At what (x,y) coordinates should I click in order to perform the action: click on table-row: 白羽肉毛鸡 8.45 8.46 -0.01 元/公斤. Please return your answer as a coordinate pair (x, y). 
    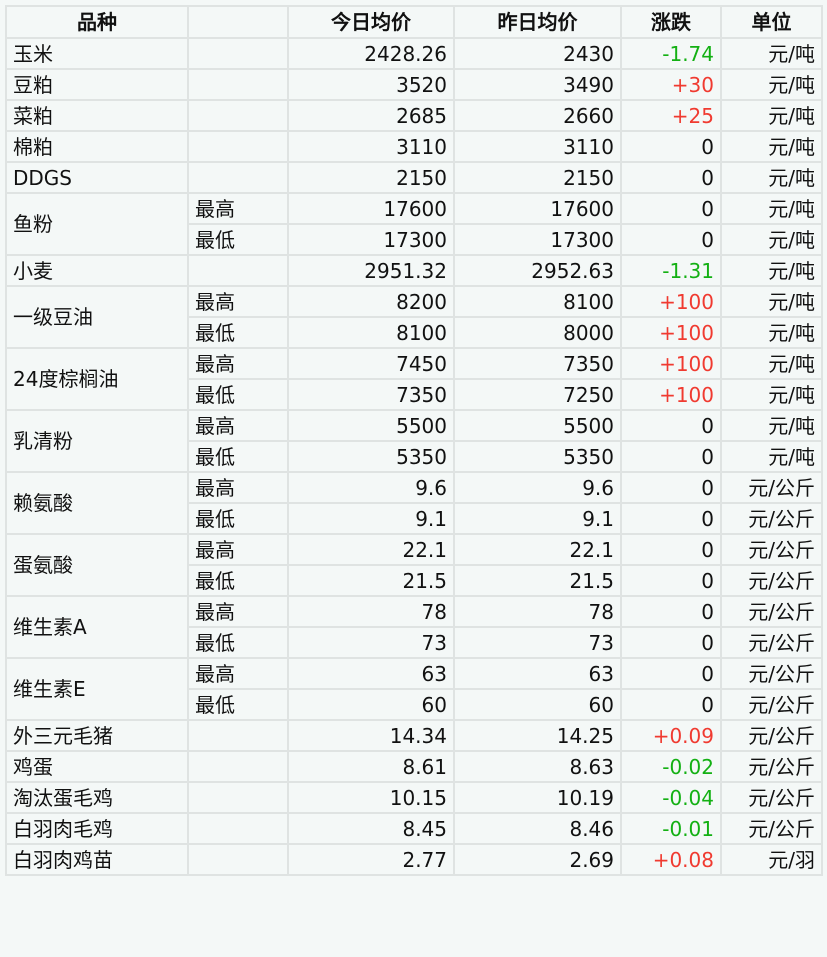
    Looking at the image, I should click on (414, 828).